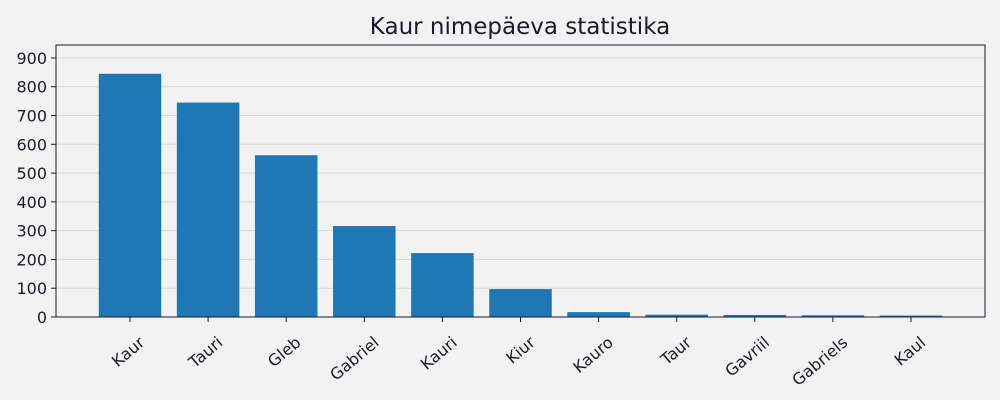 The width and height of the screenshot is (1000, 400). What do you see at coordinates (833, 316) in the screenshot?
I see `bar-gabriels` at bounding box center [833, 316].